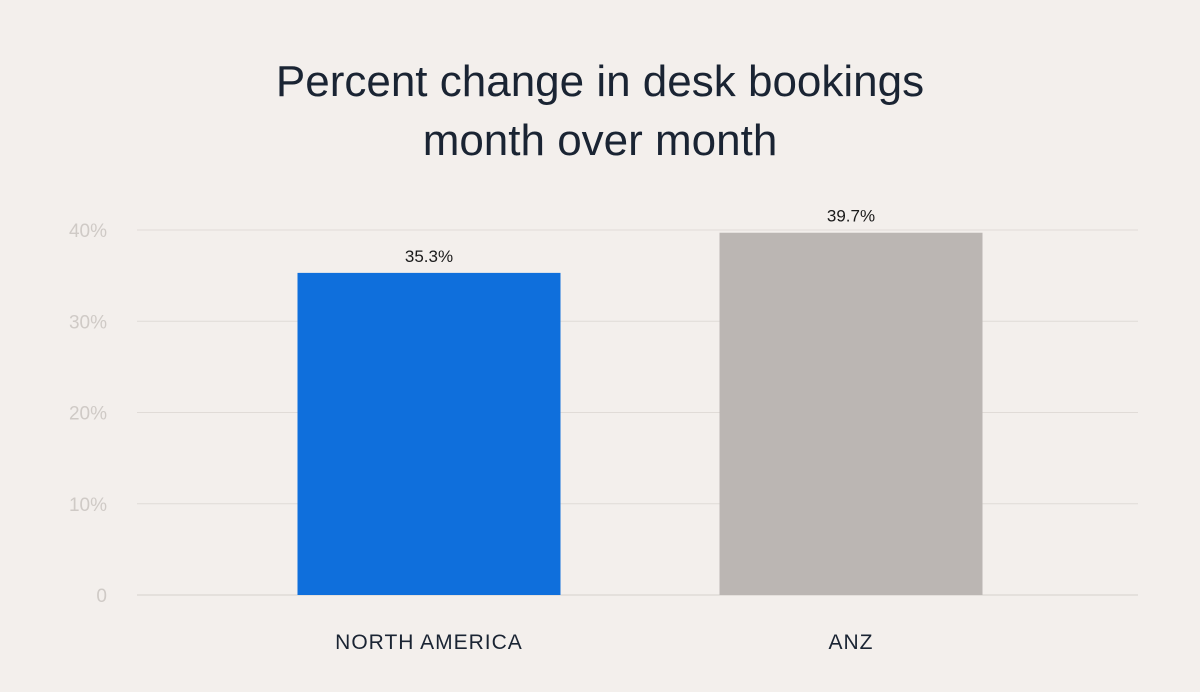 The width and height of the screenshot is (1200, 692). What do you see at coordinates (88, 231) in the screenshot?
I see `y-tick-label-40: 40%` at bounding box center [88, 231].